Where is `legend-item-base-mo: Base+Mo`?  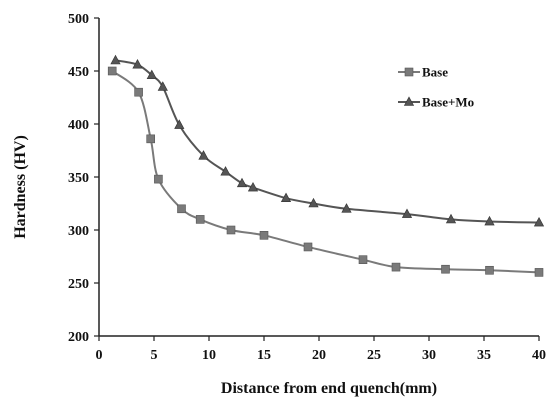 legend-item-base-mo: Base+Mo is located at coordinates (436, 102).